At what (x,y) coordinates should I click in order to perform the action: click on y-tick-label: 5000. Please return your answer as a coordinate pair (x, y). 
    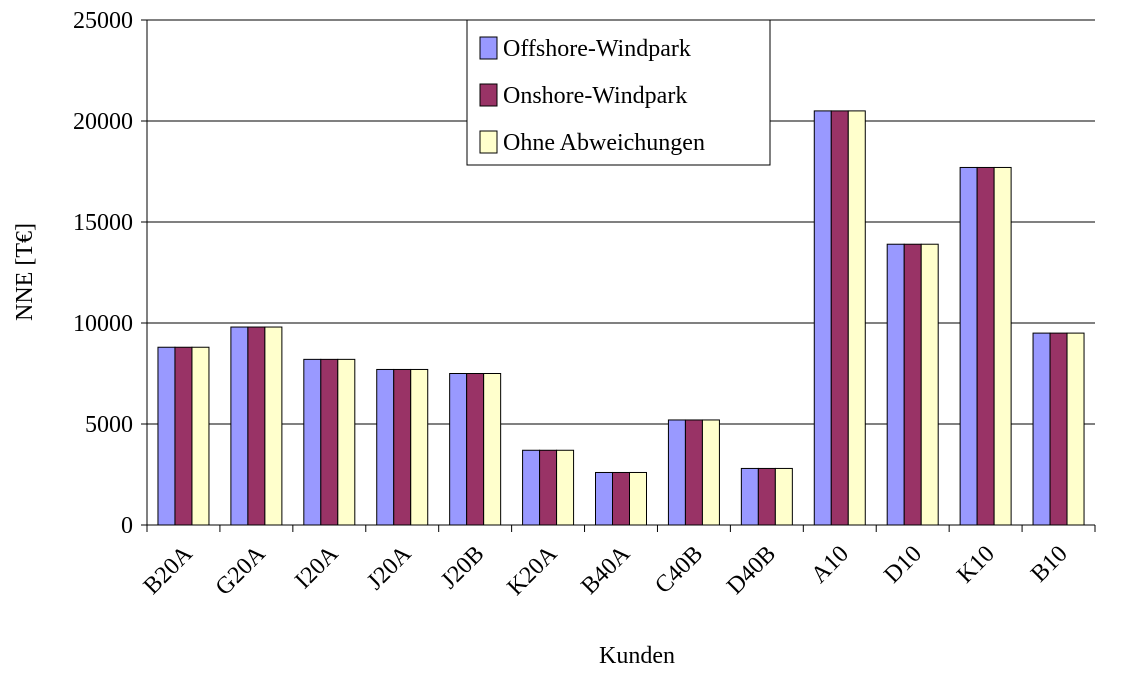
    Looking at the image, I should click on (109, 425).